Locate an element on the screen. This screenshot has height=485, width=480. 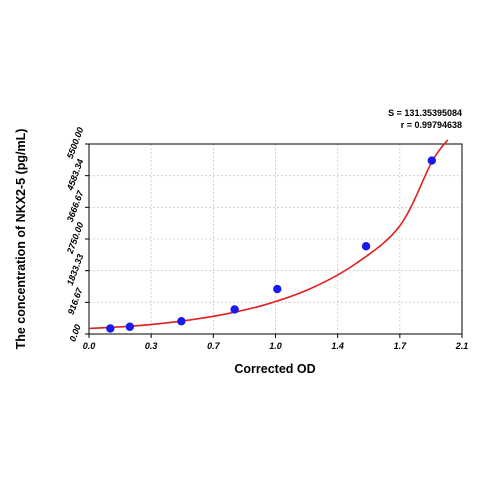
y-tick-label: 0.00 is located at coordinates (74, 333).